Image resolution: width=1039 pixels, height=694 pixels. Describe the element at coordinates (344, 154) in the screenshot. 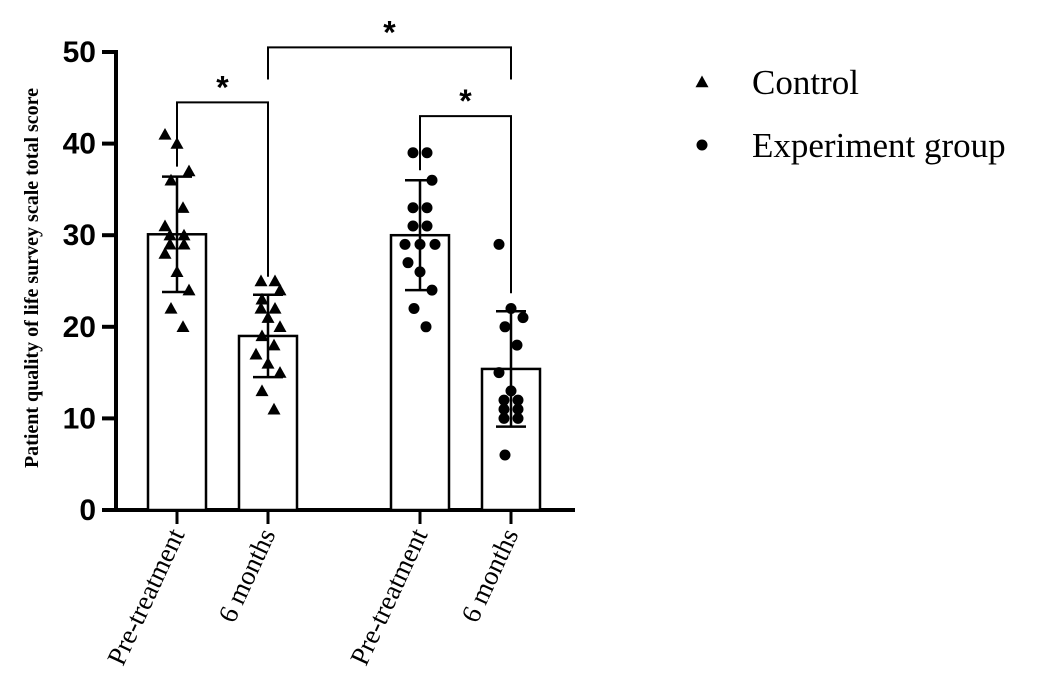

I see `significance-brackets: * * *` at that location.